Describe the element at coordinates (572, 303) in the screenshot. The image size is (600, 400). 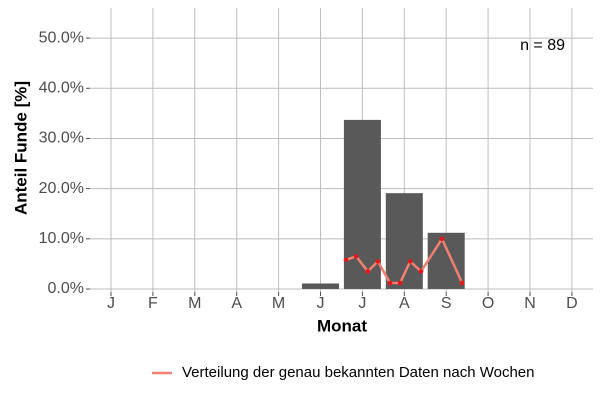
I see `x-tick-label: D` at that location.